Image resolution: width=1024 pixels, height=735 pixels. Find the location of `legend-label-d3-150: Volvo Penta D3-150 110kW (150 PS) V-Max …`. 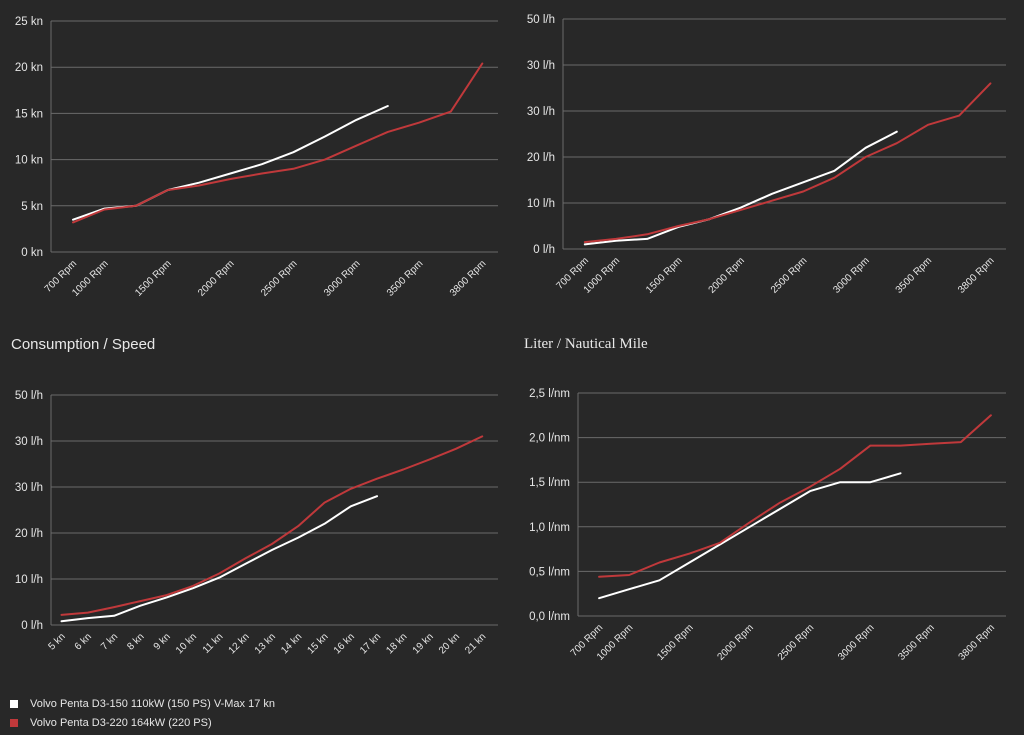

legend-label-d3-150: Volvo Penta D3-150 110kW (150 PS) V-Max … is located at coordinates (152, 703).